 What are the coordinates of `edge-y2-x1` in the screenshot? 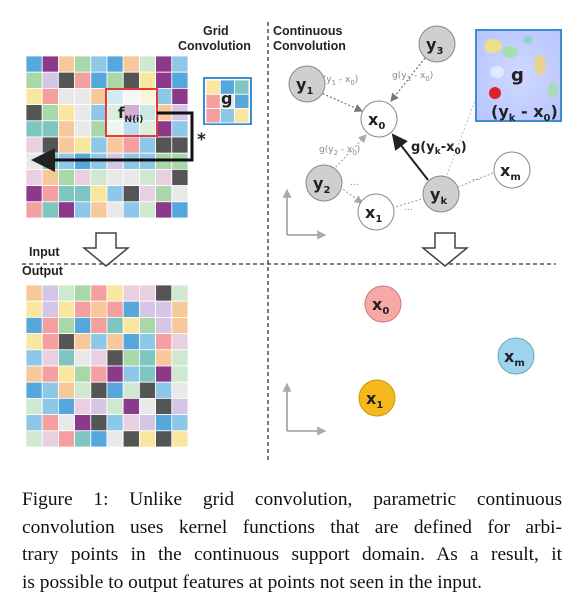 It's located at (351, 195).